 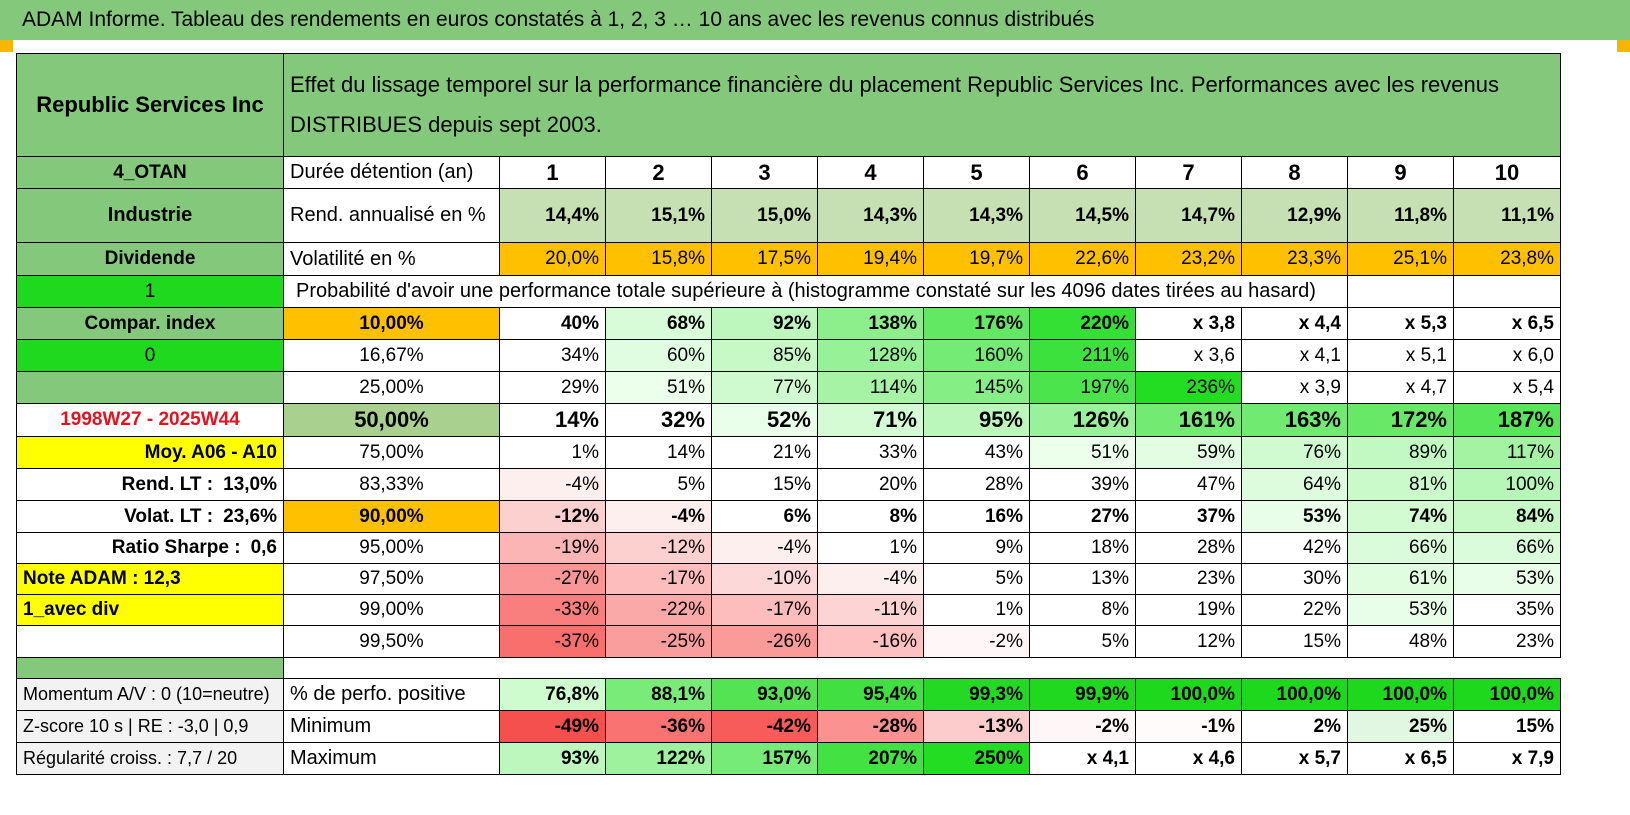 I want to click on year-header: 9, so click(x=1400, y=172).